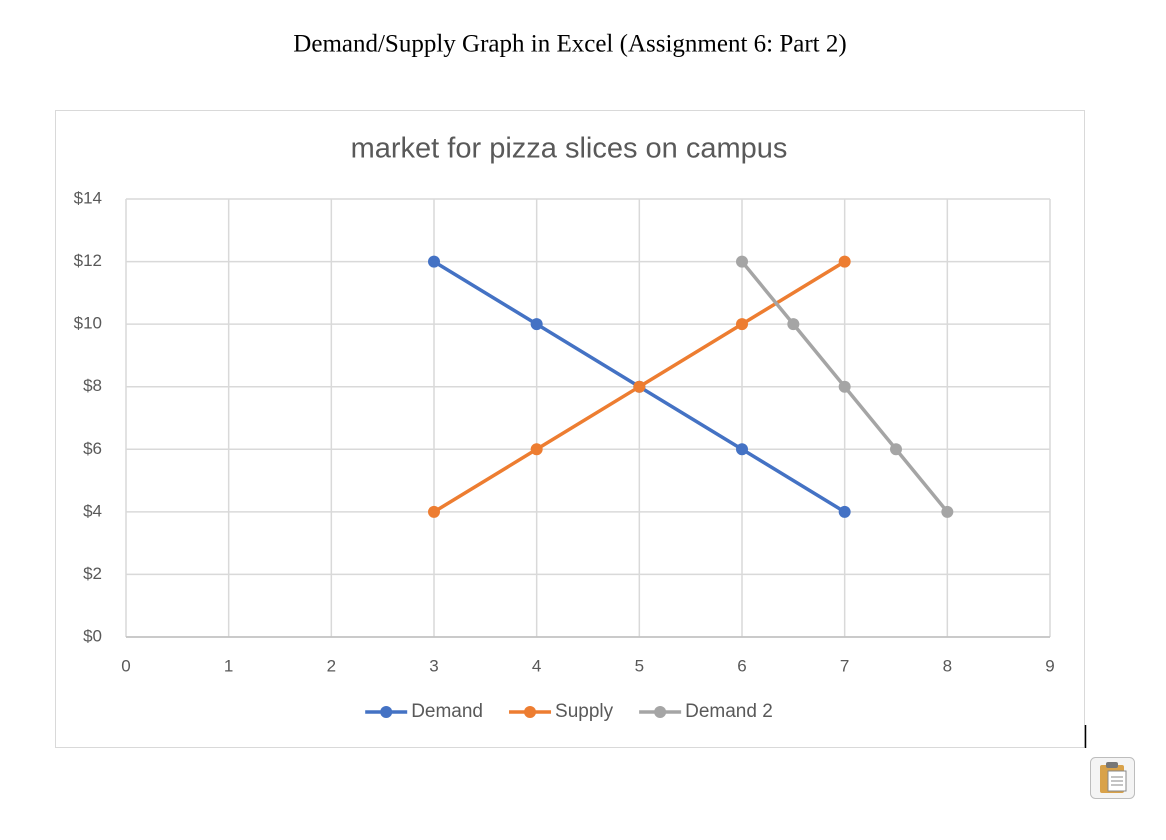 This screenshot has height=840, width=1166. What do you see at coordinates (92, 635) in the screenshot?
I see `y-tick-label: $0` at bounding box center [92, 635].